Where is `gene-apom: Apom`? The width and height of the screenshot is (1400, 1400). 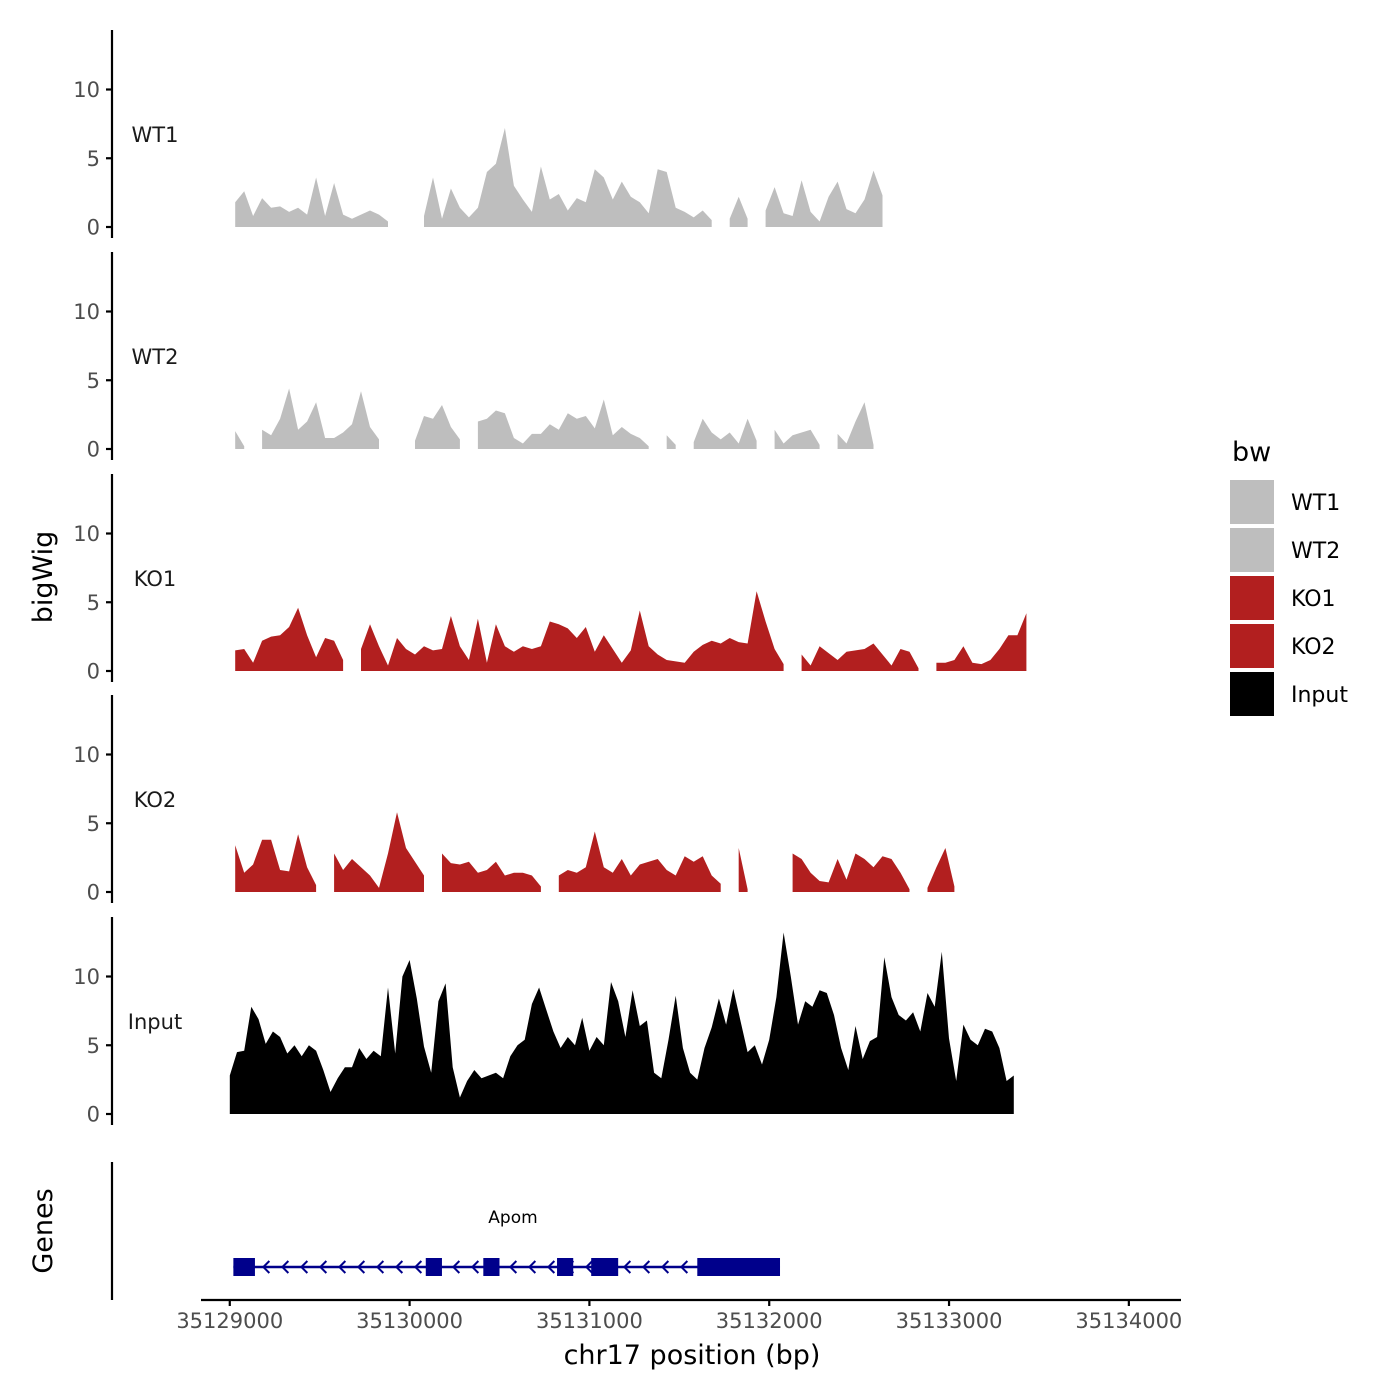 gene-apom: Apom is located at coordinates (507, 1242).